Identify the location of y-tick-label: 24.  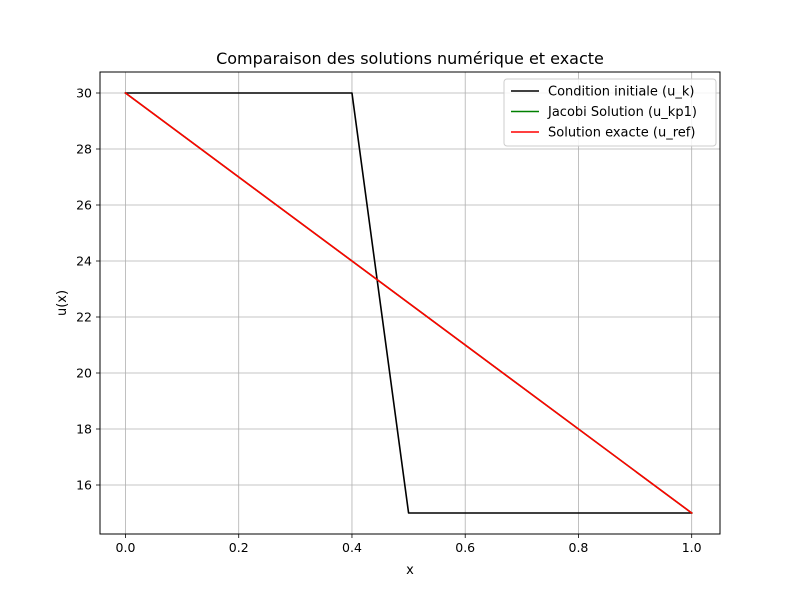
(84, 261).